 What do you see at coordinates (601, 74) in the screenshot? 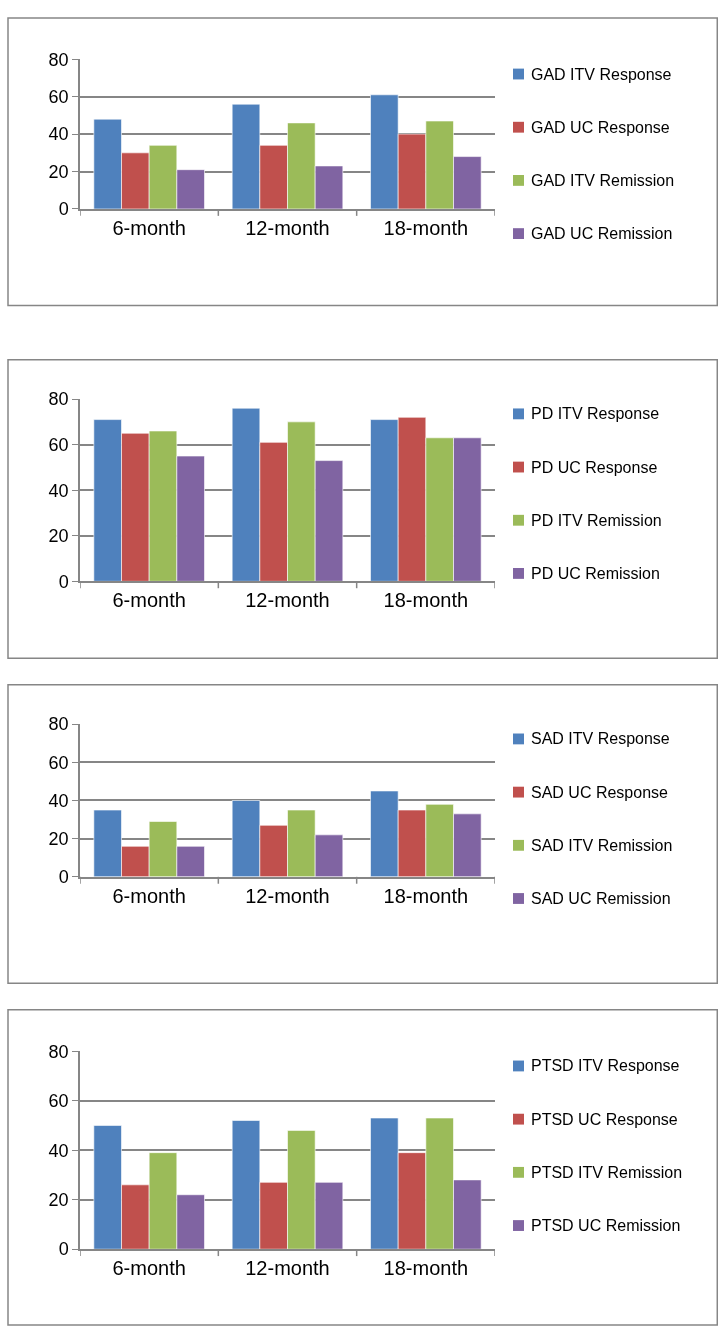
I see `legend-label: GAD ITV Response` at bounding box center [601, 74].